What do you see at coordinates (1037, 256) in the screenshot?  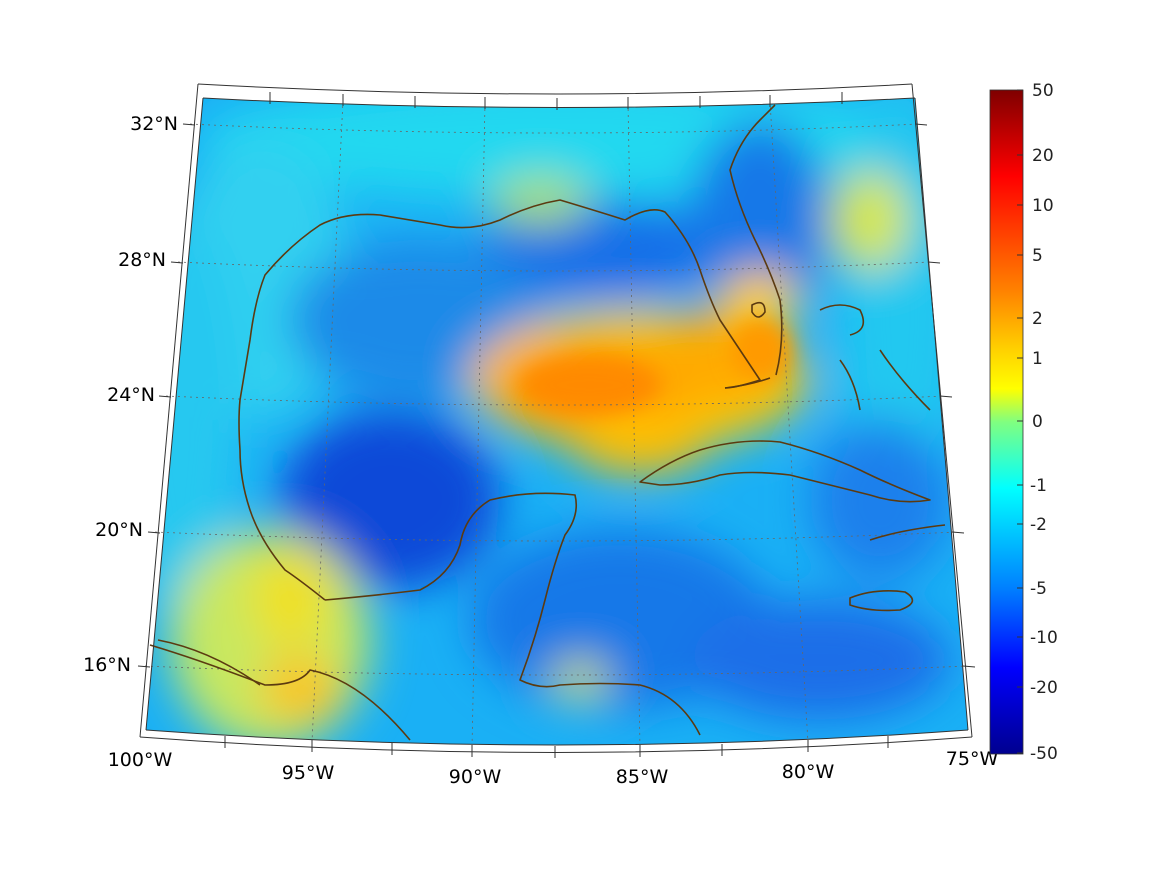 I see `colorbar-label: 5` at bounding box center [1037, 256].